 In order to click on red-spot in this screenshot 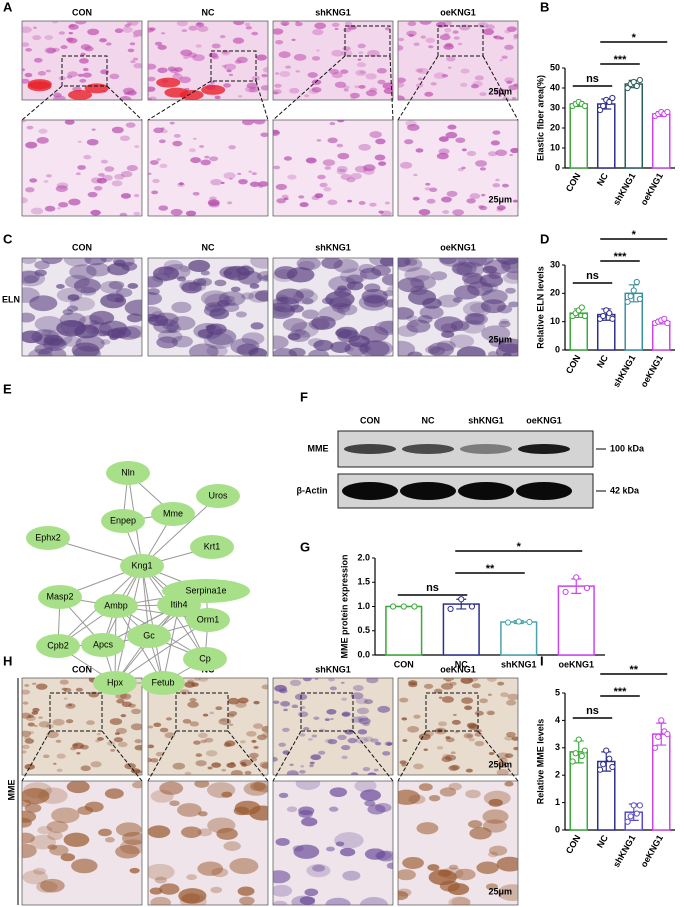, I will do `click(80, 94)`.